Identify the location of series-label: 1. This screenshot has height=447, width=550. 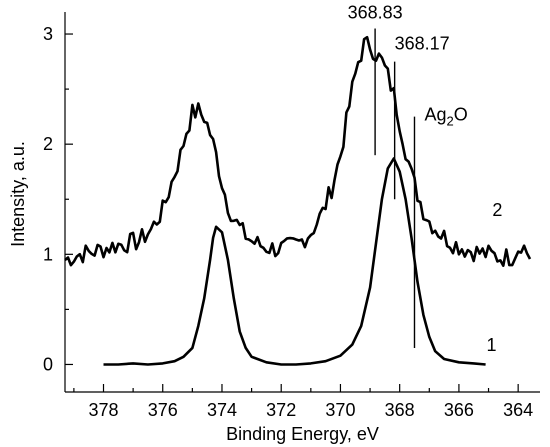
(491, 345).